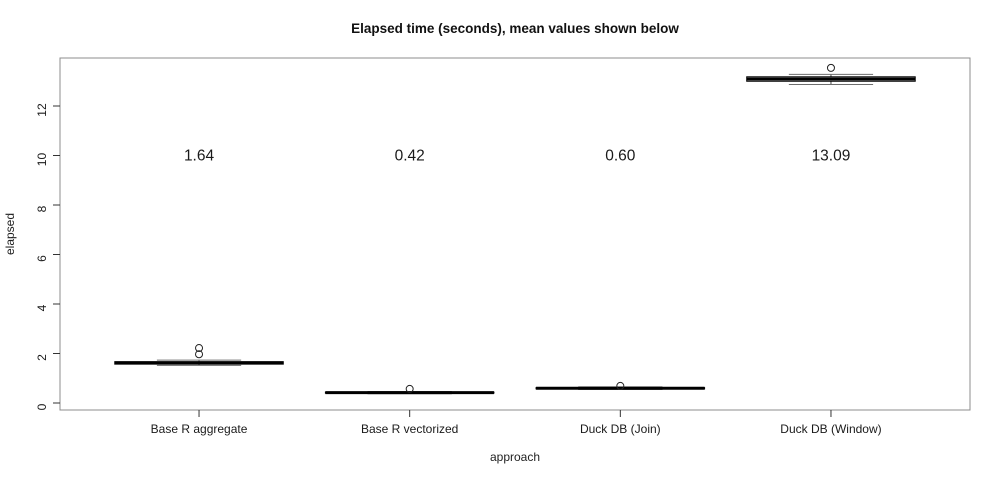  I want to click on y-tick-label: 0, so click(42, 406).